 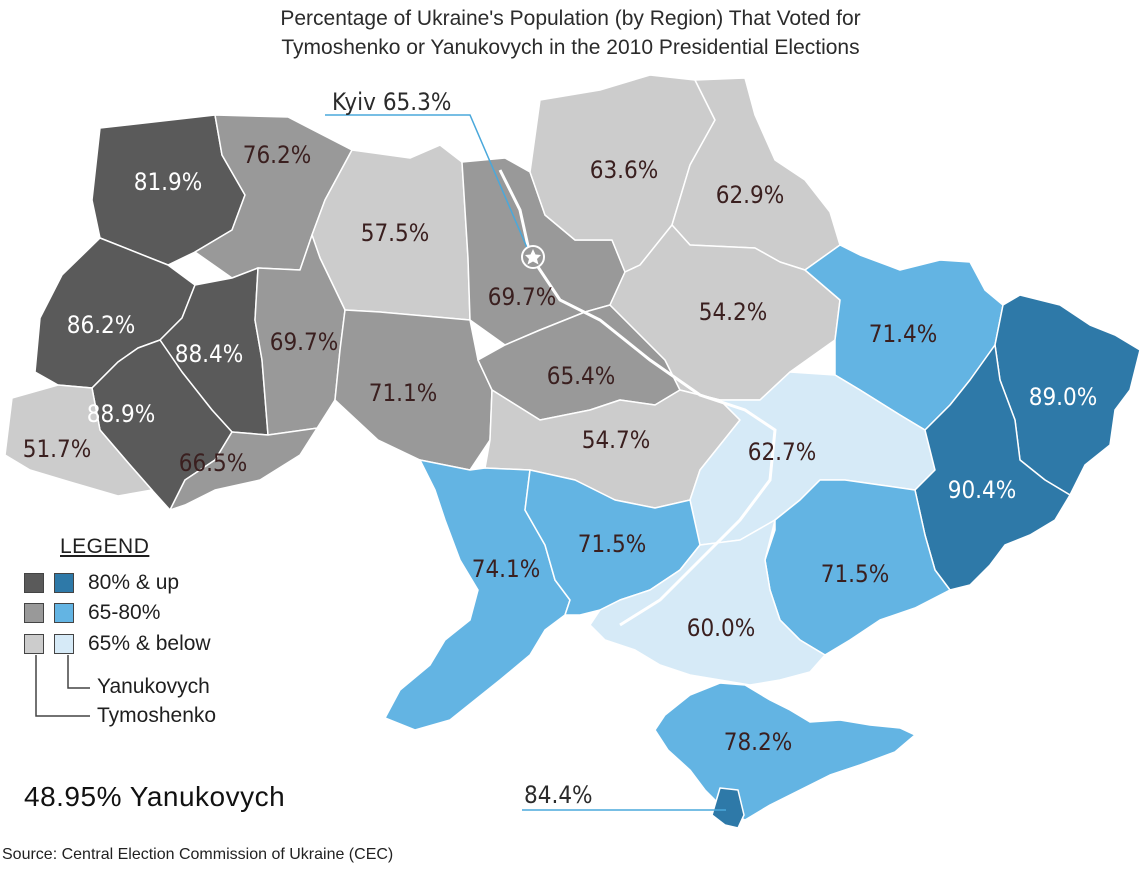 I want to click on label-luhansk: 89.0%, so click(x=1063, y=397).